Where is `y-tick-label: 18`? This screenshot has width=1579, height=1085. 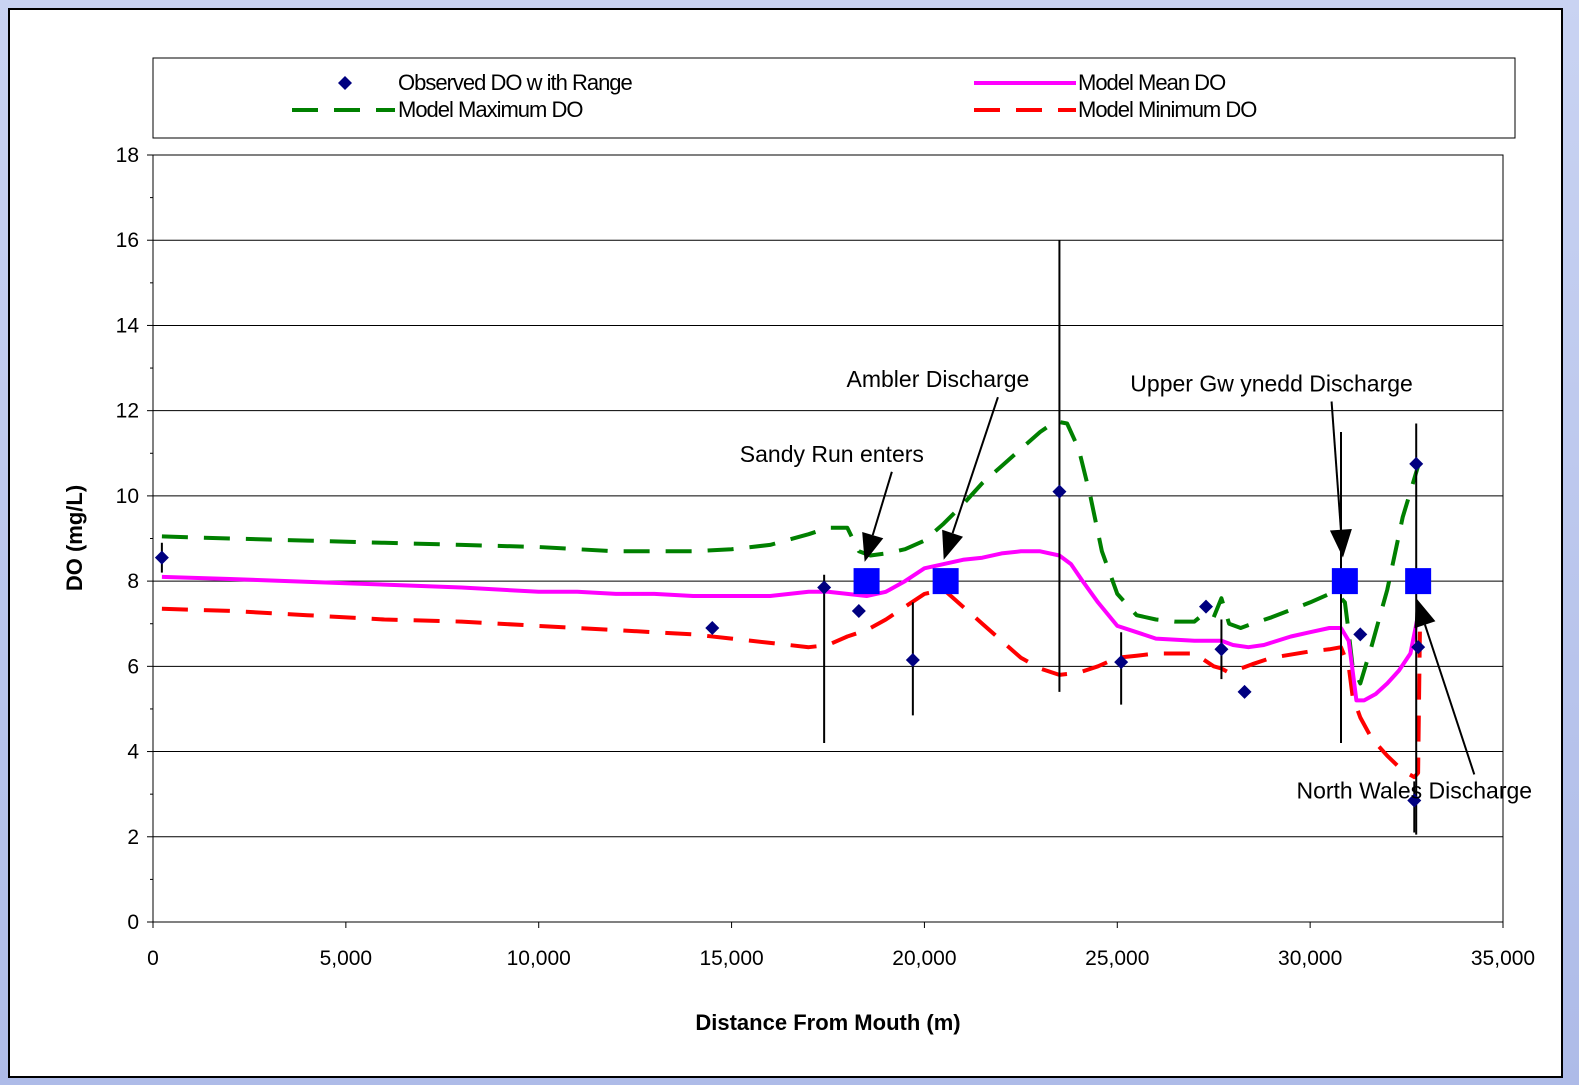
y-tick-label: 18 is located at coordinates (127, 155).